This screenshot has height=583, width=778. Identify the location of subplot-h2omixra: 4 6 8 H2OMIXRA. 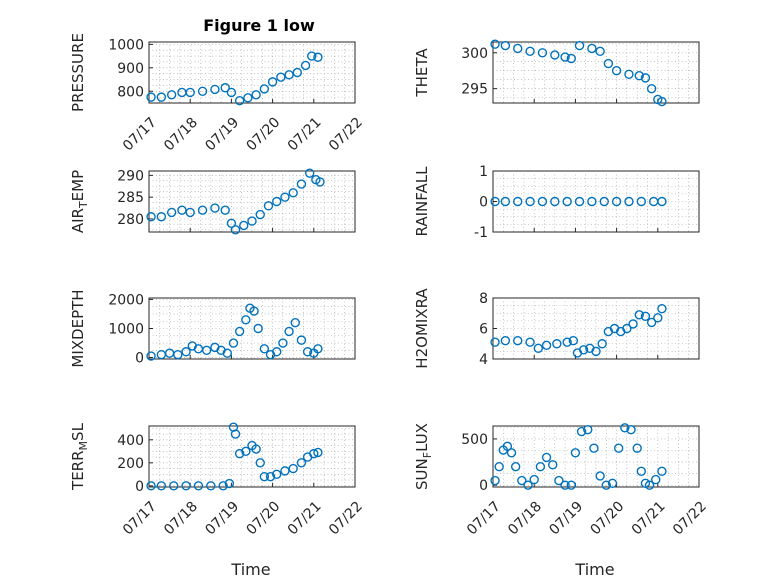
(556, 328).